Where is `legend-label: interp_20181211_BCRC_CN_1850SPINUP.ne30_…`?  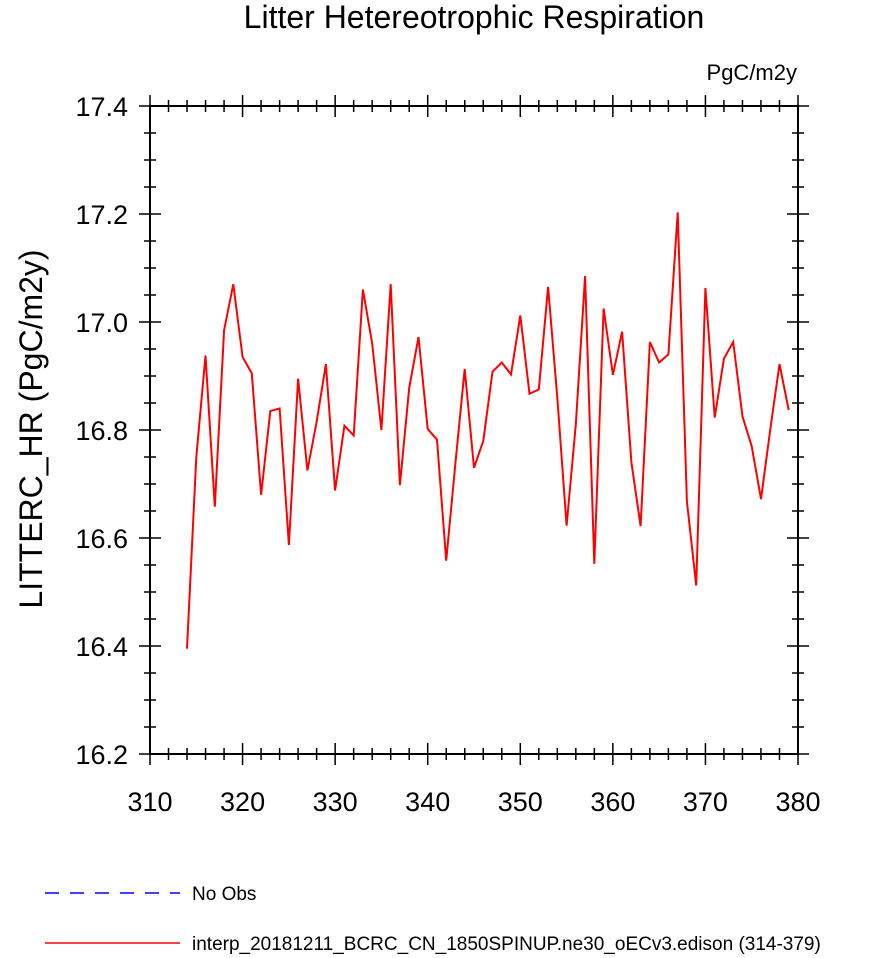 legend-label: interp_20181211_BCRC_CN_1850SPINUP.ne30_… is located at coordinates (506, 944).